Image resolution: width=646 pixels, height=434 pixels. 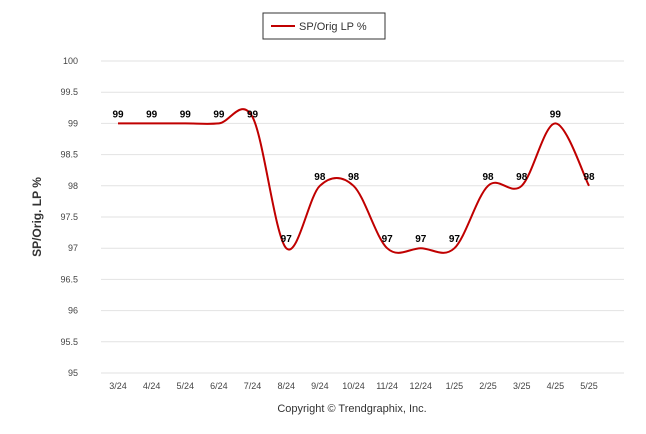 I want to click on y-tick-label: 99.5, so click(x=69, y=92).